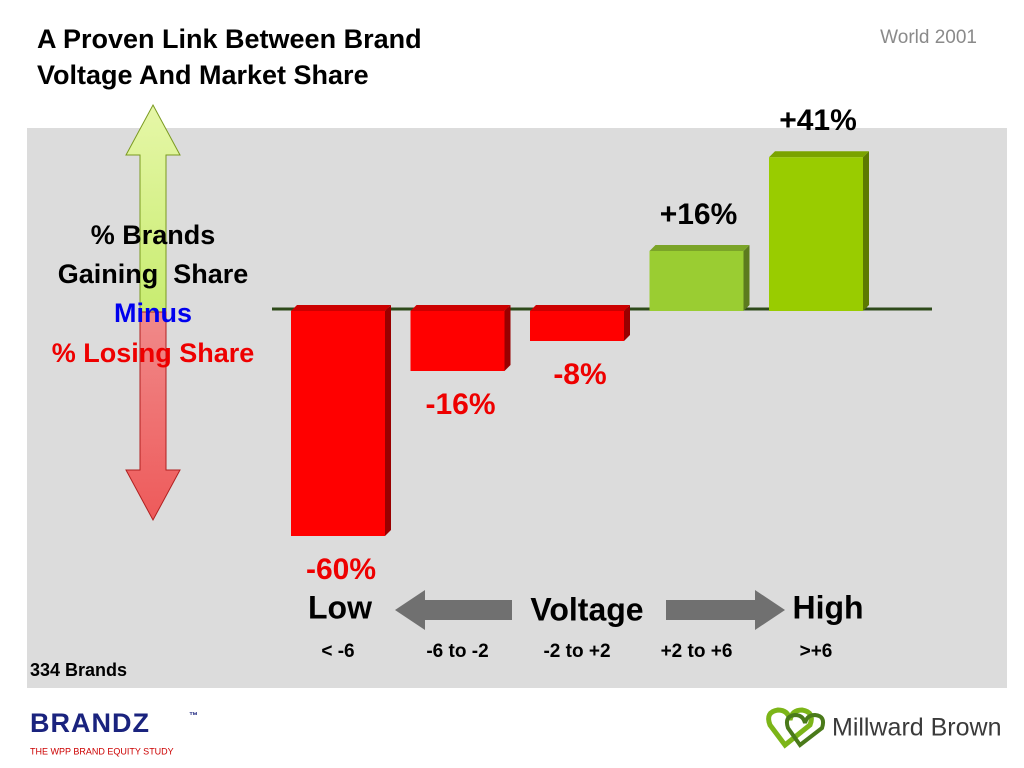  Describe the element at coordinates (816, 651) in the screenshot. I see `x-tick-label: >+6` at that location.